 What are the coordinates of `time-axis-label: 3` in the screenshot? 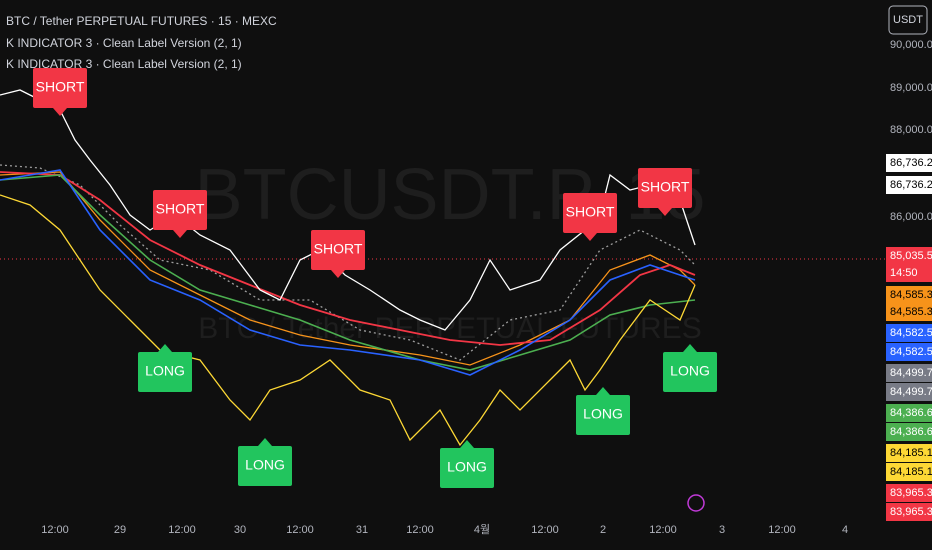 It's located at (722, 530).